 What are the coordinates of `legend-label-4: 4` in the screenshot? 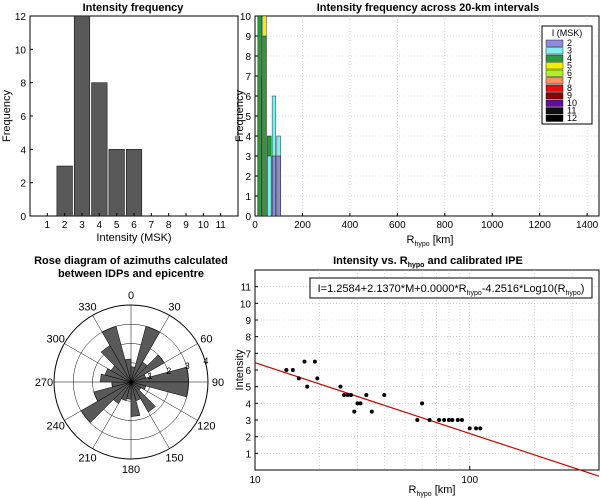 It's located at (569, 58).